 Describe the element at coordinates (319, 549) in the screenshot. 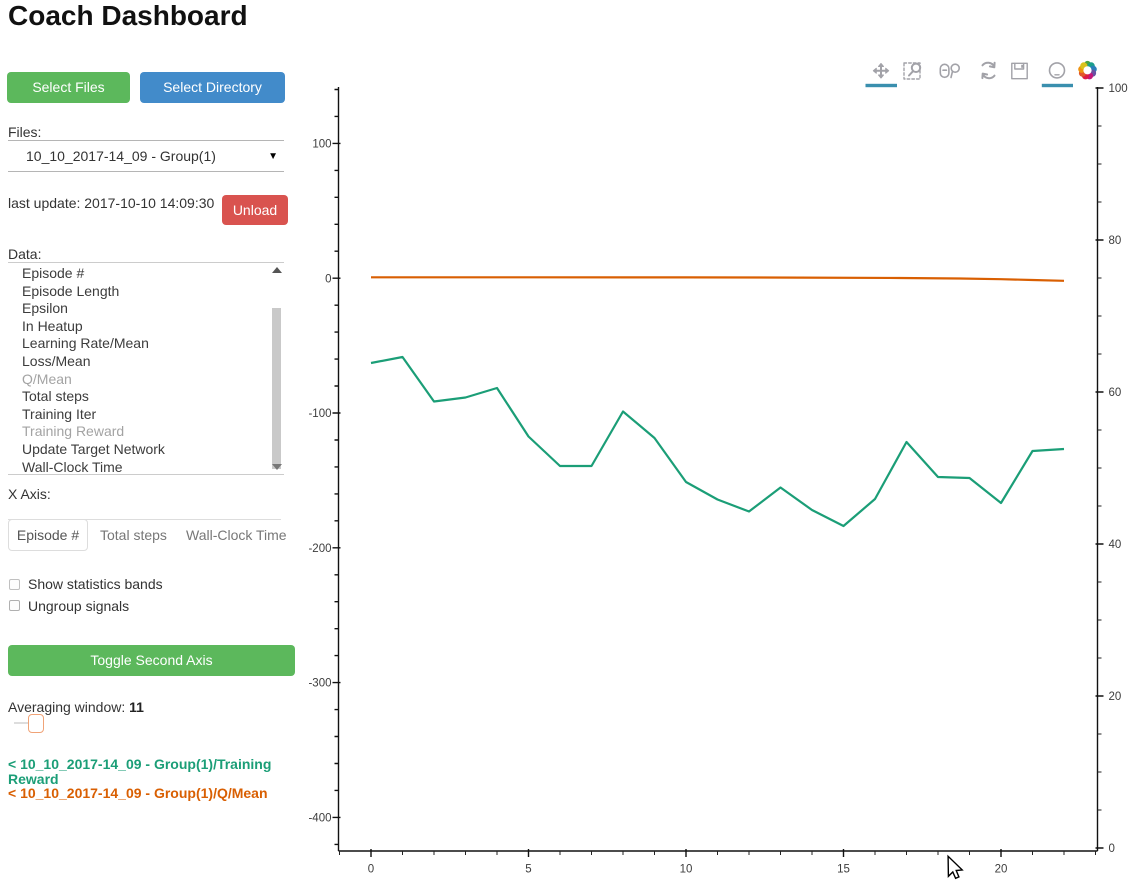

I see `svg-text: -200` at that location.